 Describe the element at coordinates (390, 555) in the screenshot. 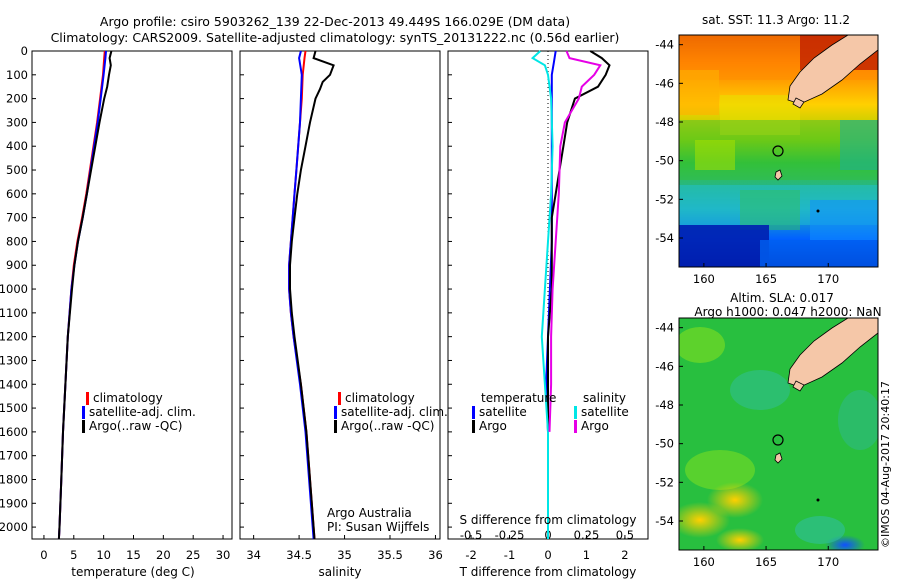

I see `x-tick-label: 35.5` at that location.